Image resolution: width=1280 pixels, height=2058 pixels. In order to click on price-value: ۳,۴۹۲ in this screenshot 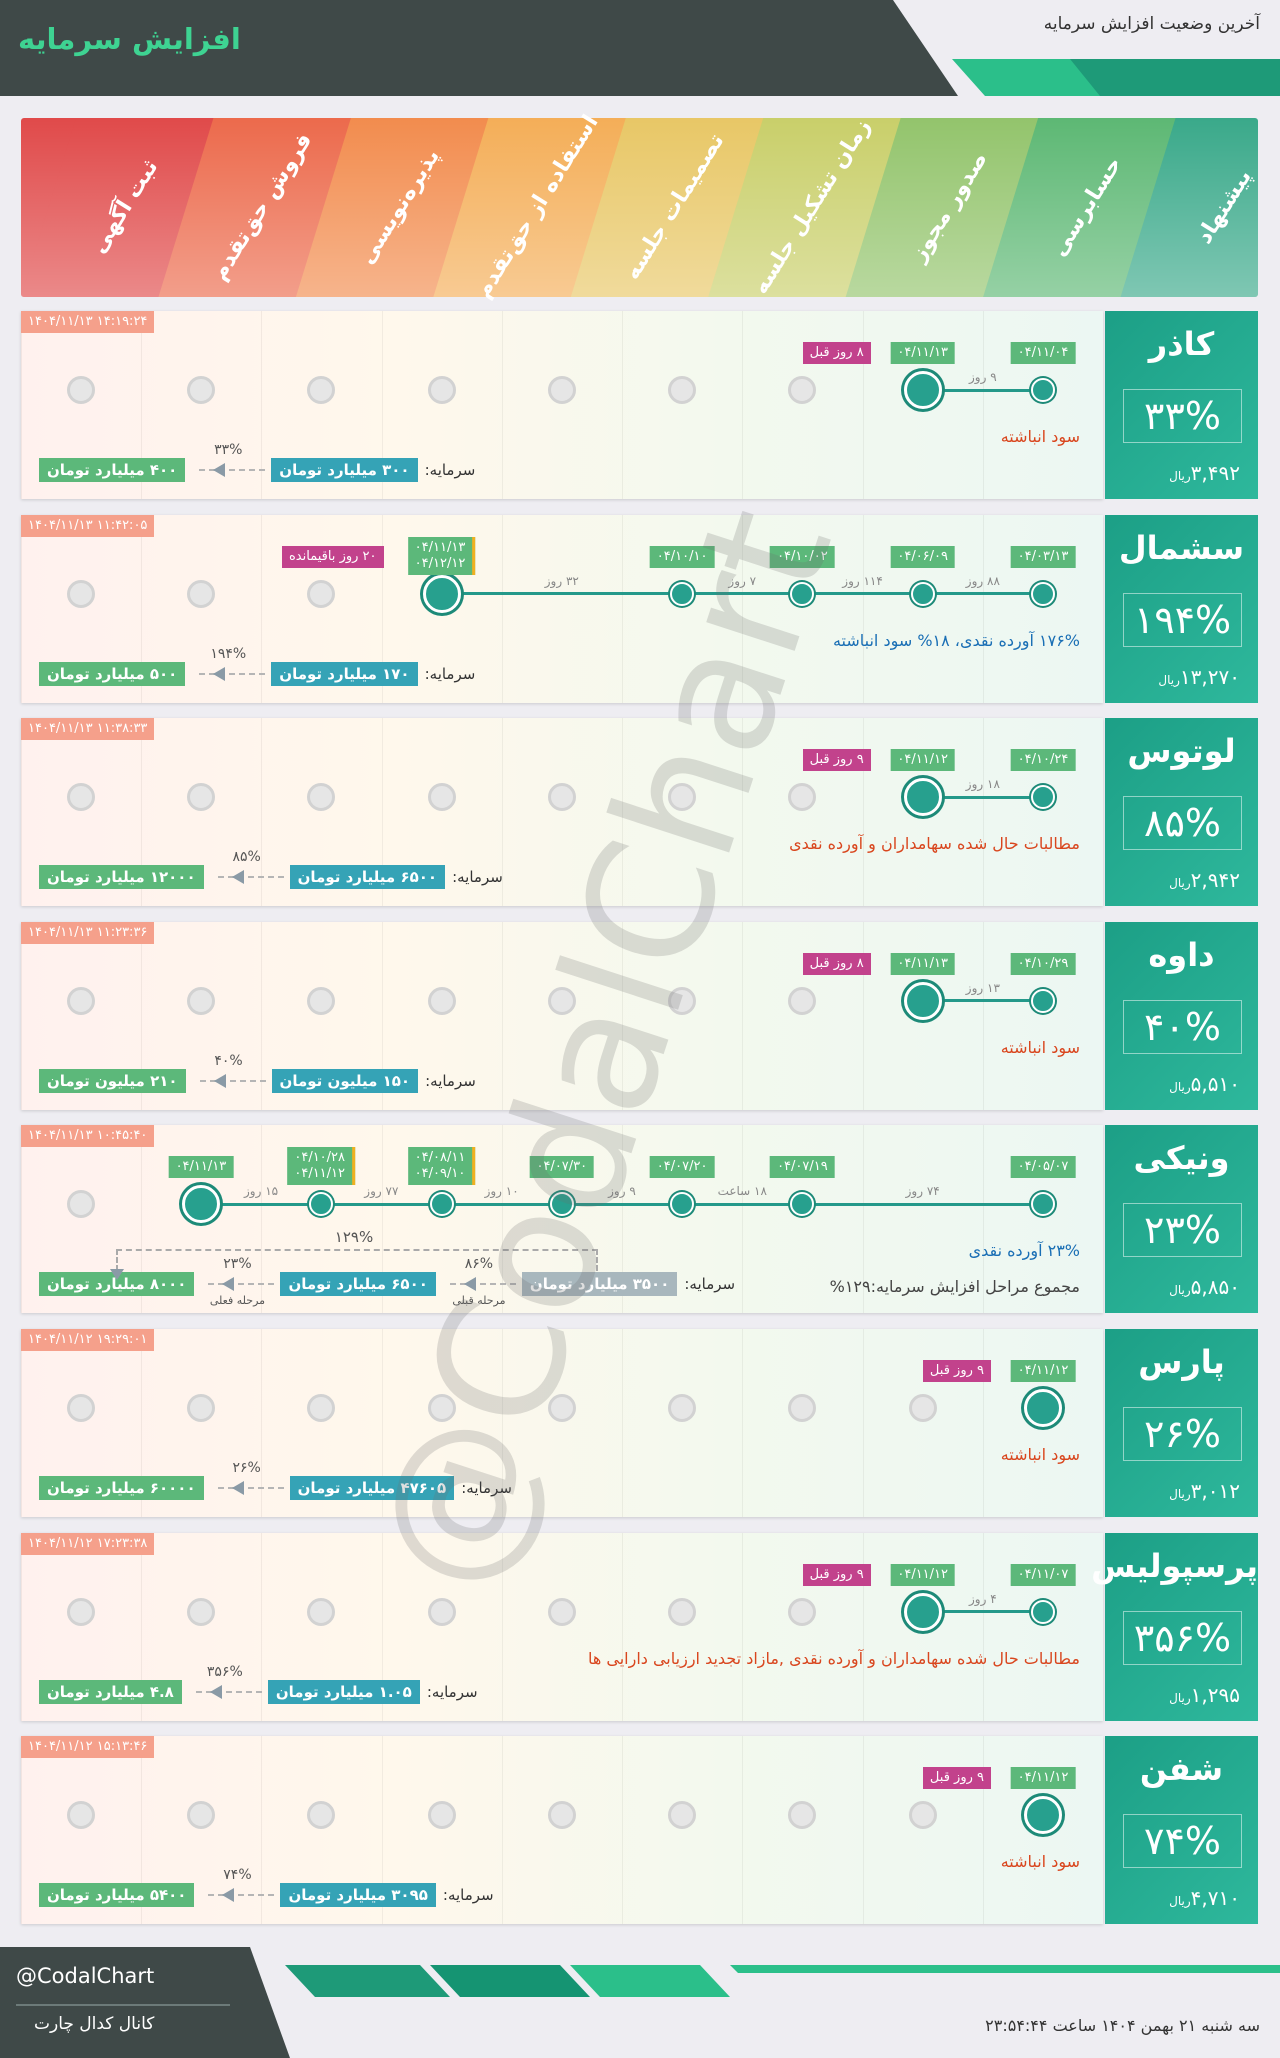, I will do `click(1215, 473)`.